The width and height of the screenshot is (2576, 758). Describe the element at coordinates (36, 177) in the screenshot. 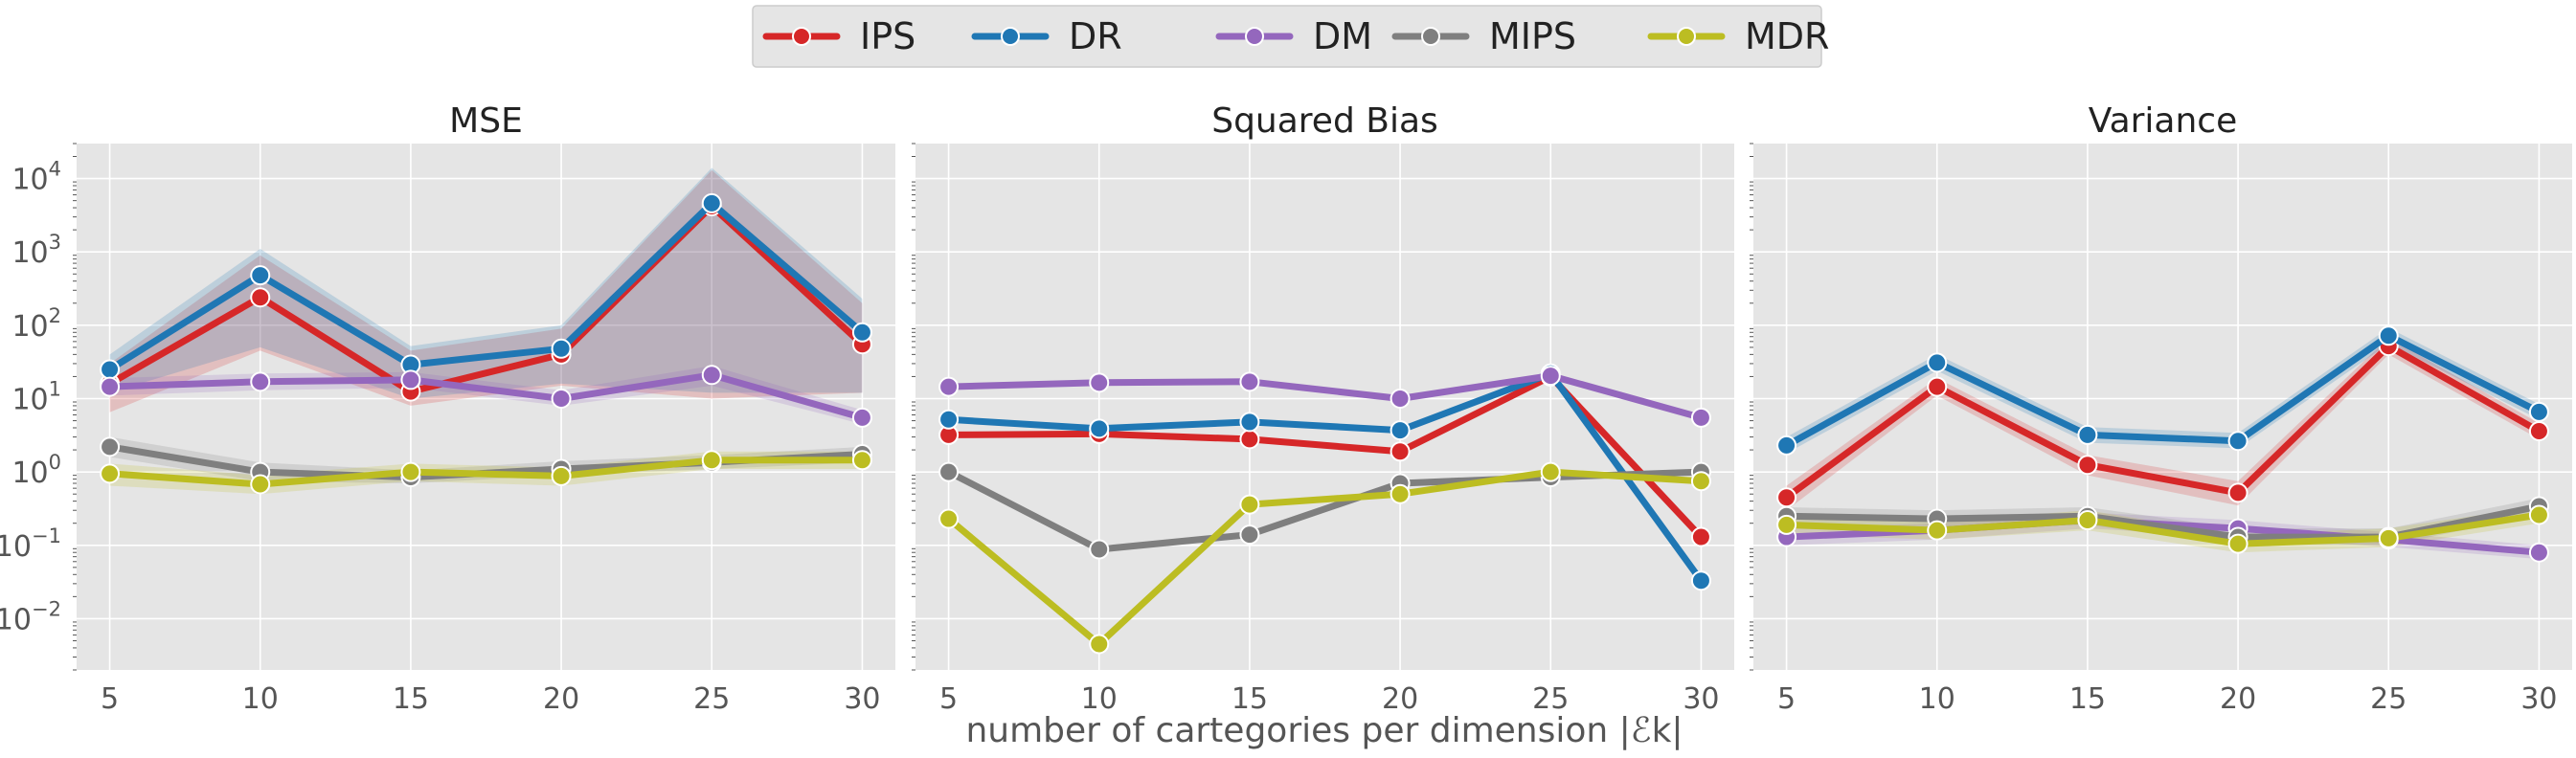

I see `y-tick-label: 10⁴` at that location.